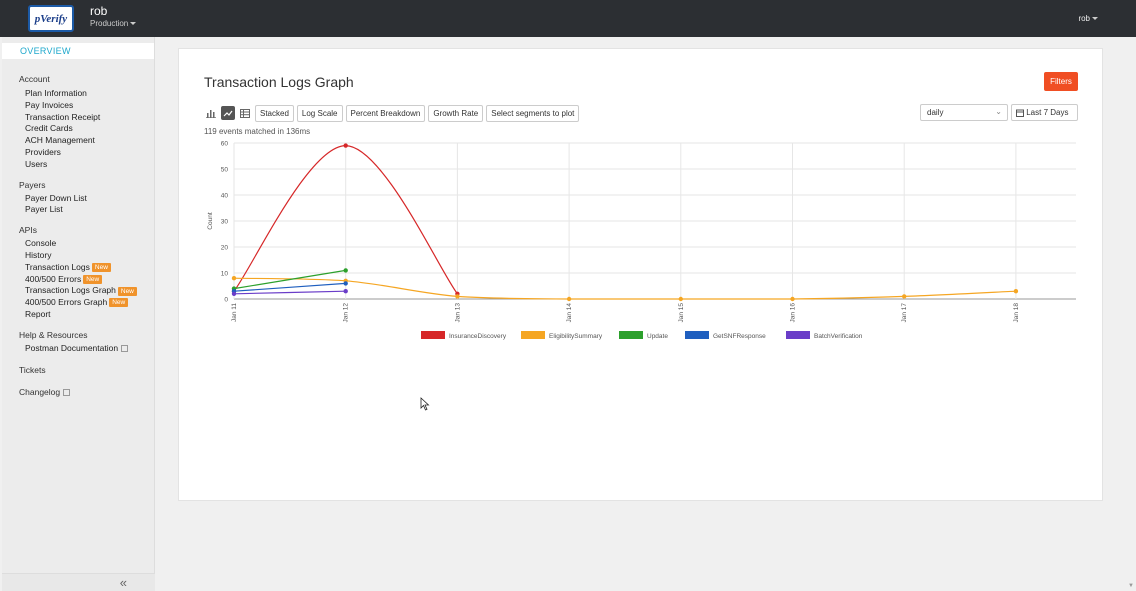 Image resolution: width=1136 pixels, height=591 pixels. What do you see at coordinates (904, 313) in the screenshot?
I see `x-tick-label: Jan 17` at bounding box center [904, 313].